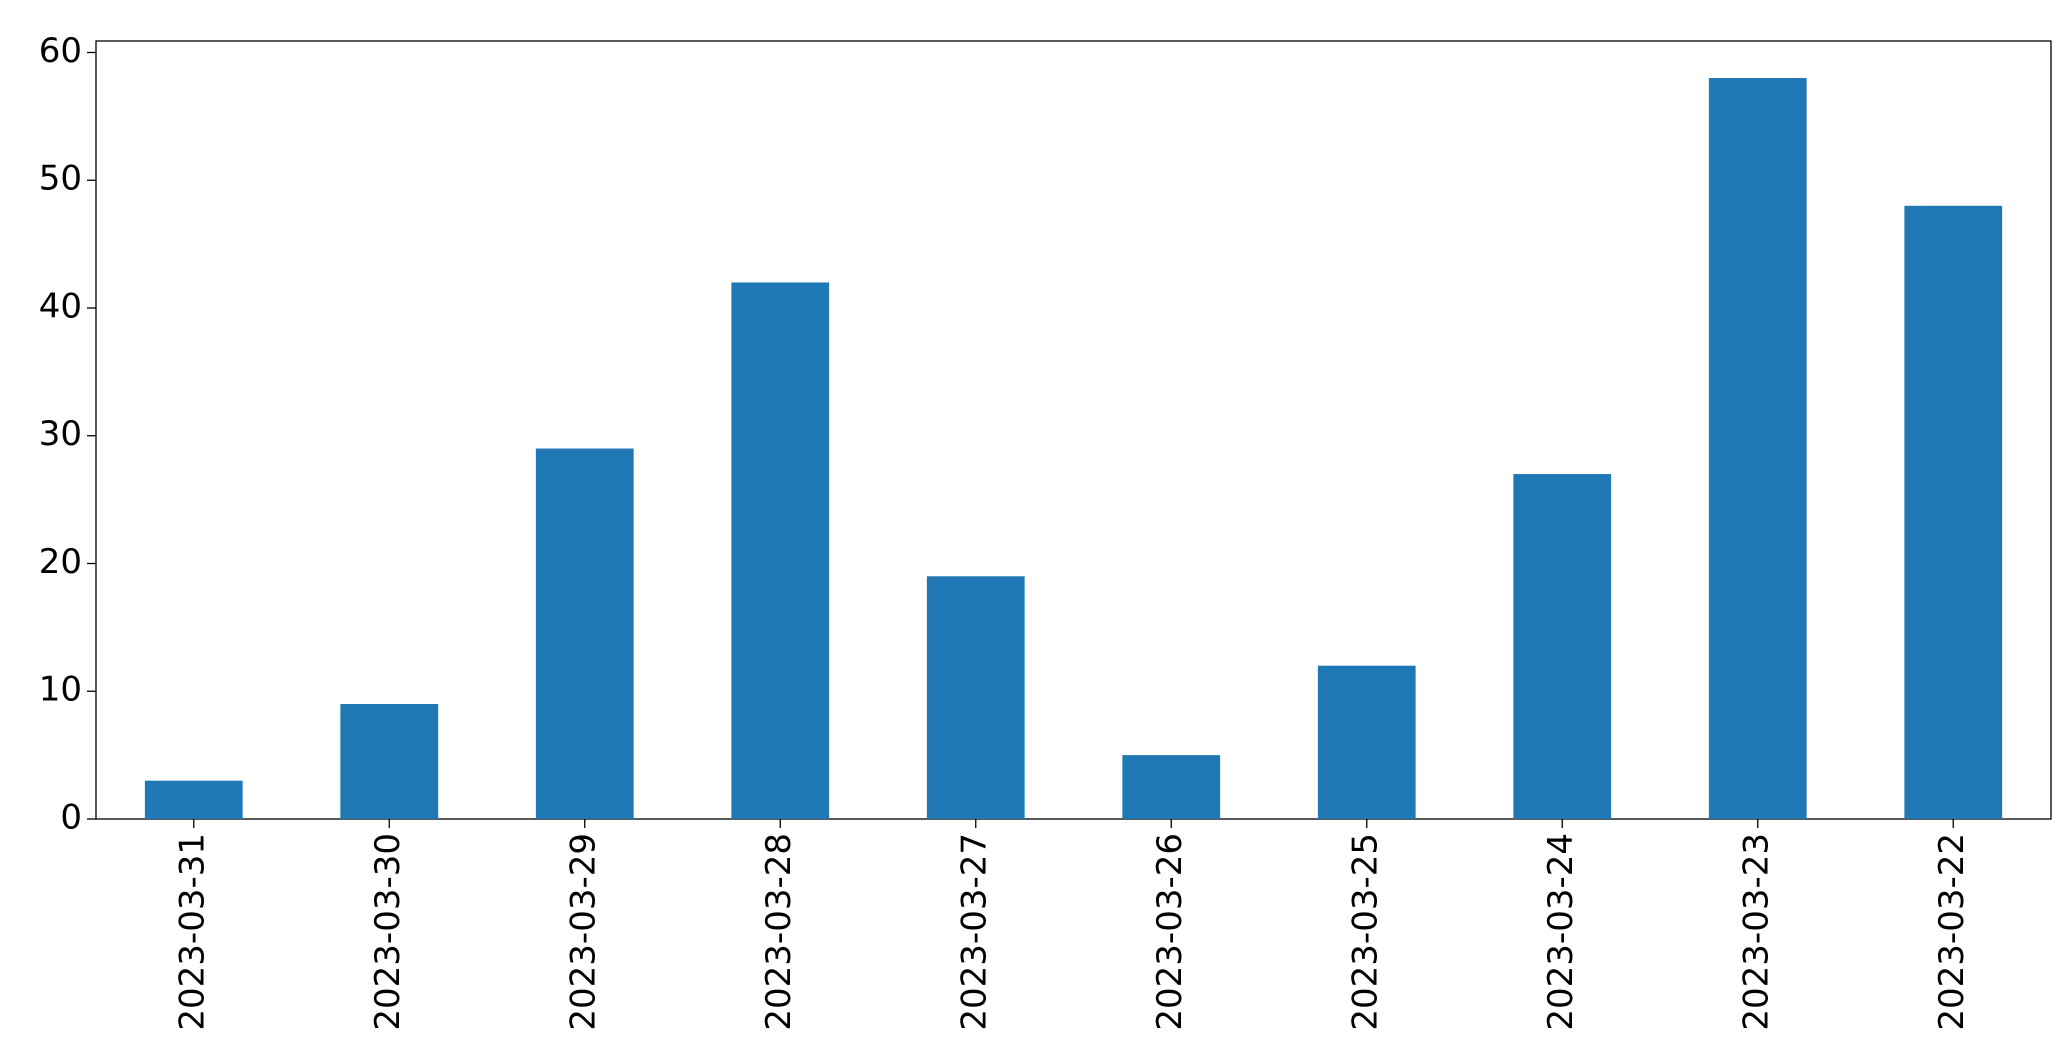  What do you see at coordinates (60, 690) in the screenshot?
I see `y-tick-label: 10` at bounding box center [60, 690].